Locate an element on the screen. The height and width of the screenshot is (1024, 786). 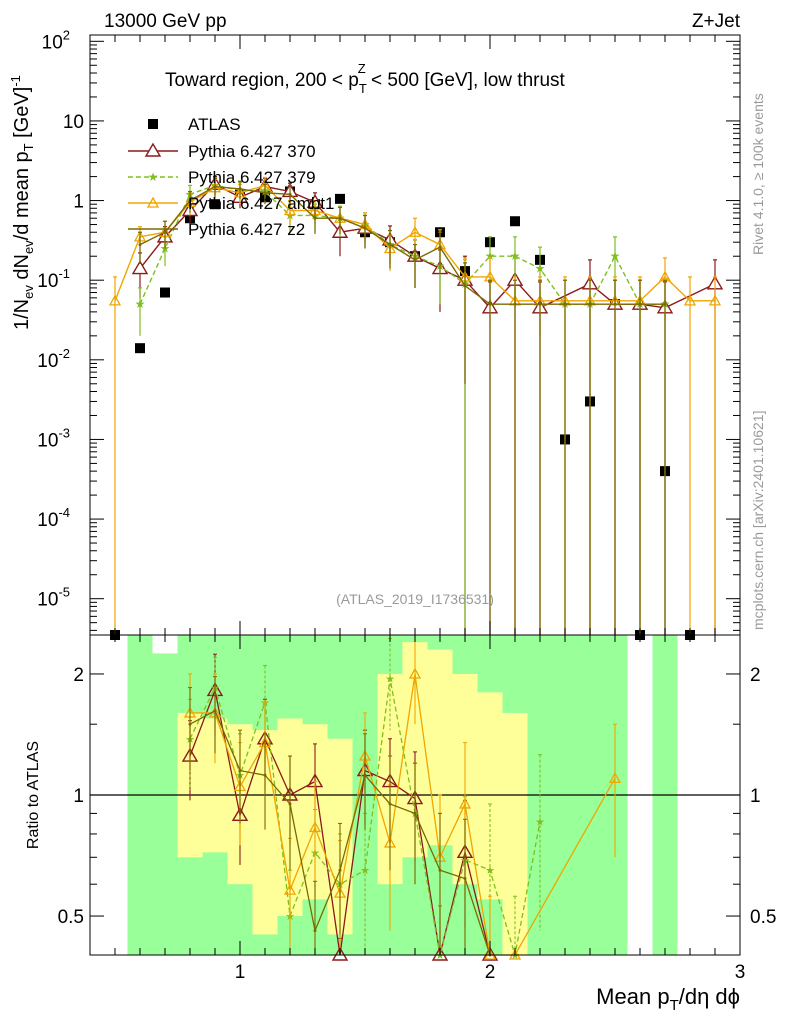
band-yellow is located at coordinates (515, 833).